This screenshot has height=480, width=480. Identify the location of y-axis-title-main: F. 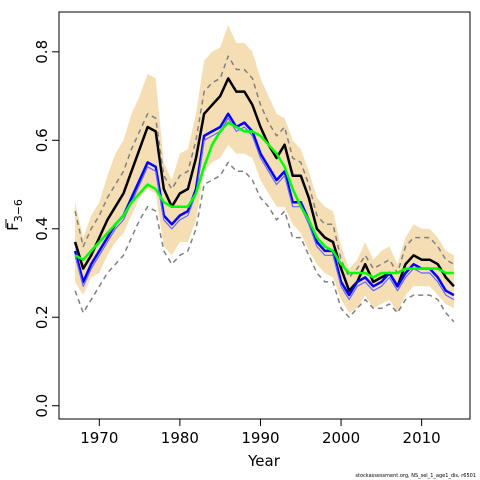
(13, 226).